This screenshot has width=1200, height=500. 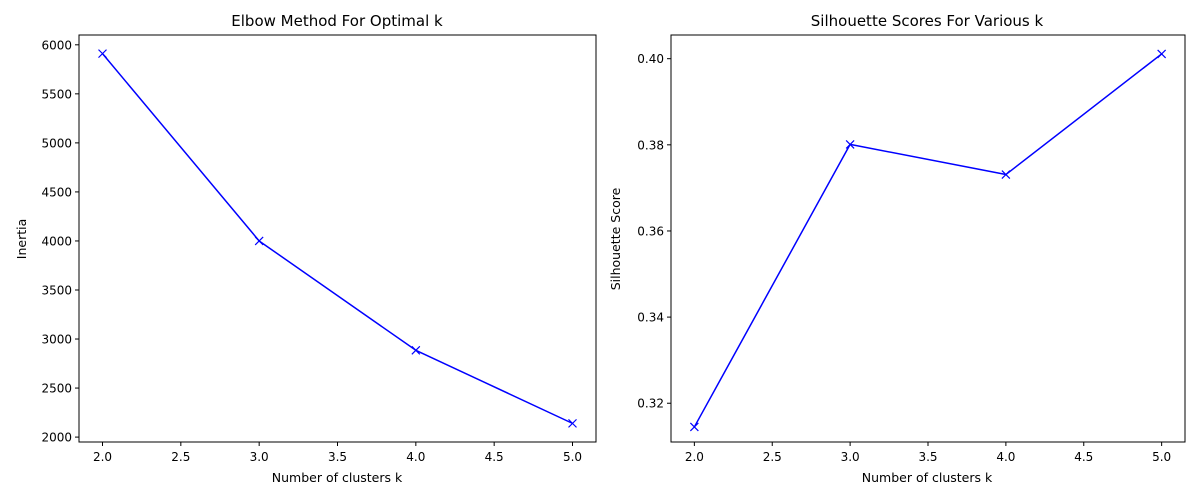 I want to click on y-tick-label: 6000, so click(x=56, y=45).